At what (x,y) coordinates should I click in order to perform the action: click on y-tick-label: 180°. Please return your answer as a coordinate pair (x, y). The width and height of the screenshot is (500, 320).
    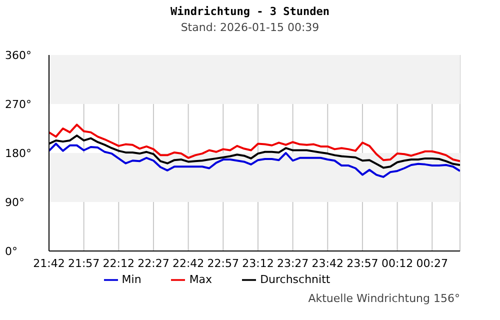
    Looking at the image, I should click on (18, 153).